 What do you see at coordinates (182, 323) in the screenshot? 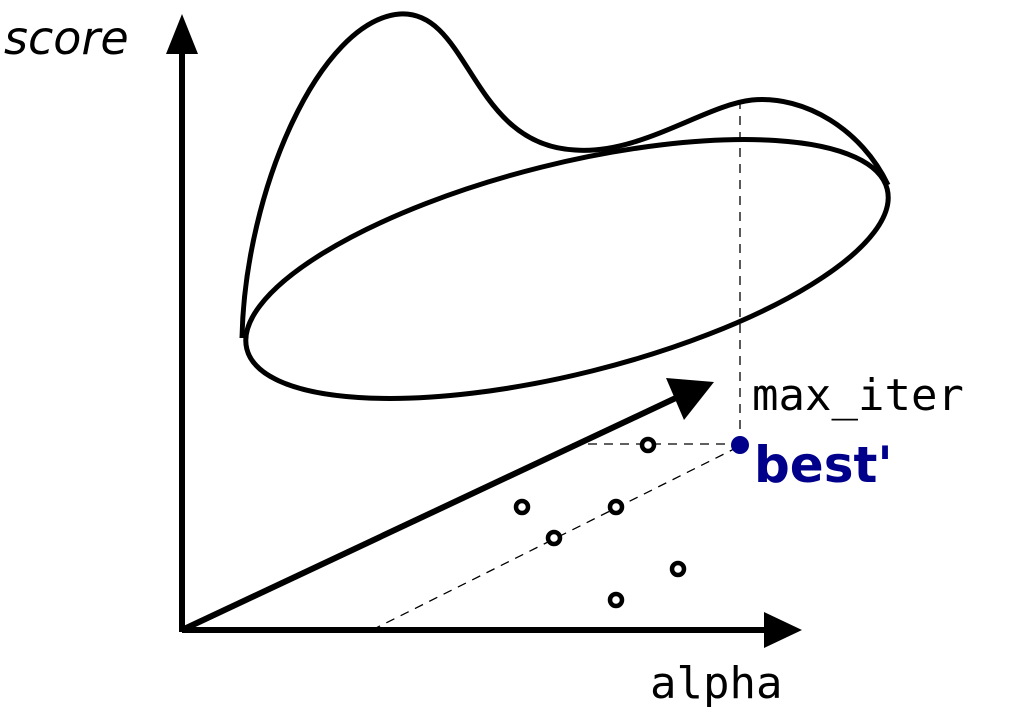
I see `score-axis` at bounding box center [182, 323].